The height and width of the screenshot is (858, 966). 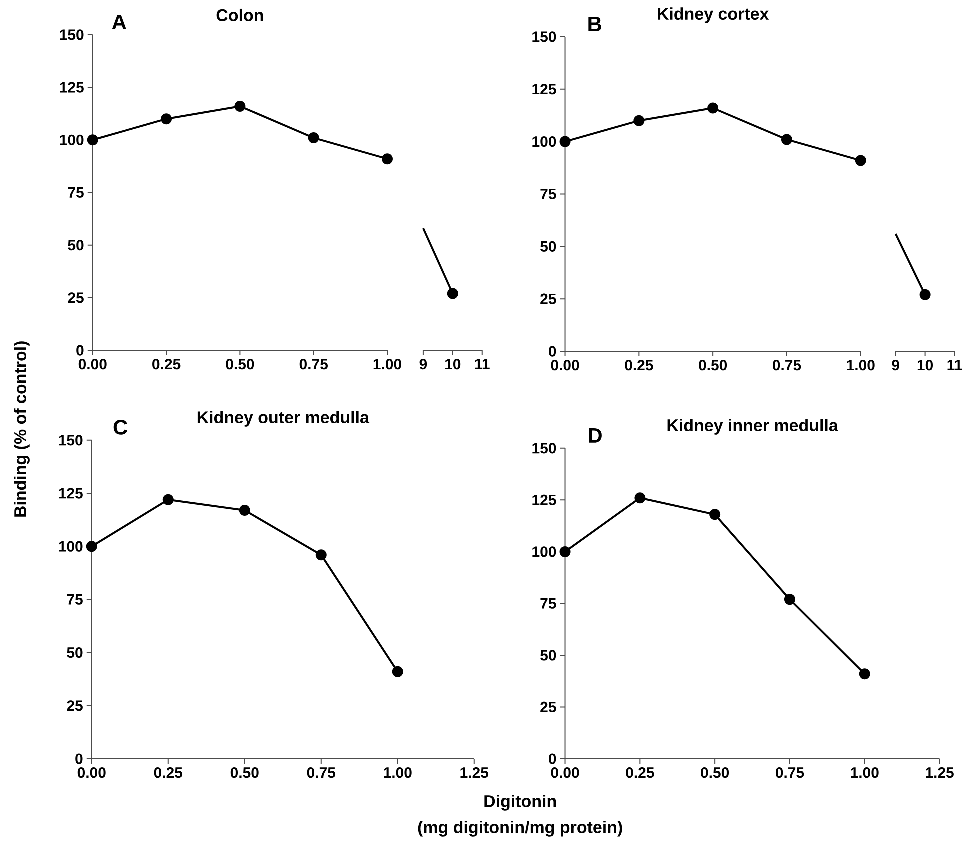 I want to click on chart-title: Kidney outer medulla, so click(x=284, y=419).